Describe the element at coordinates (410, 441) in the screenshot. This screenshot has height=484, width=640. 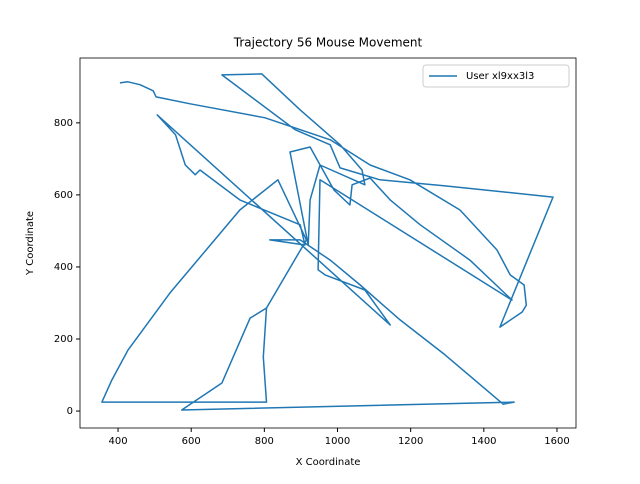
I see `x-tick-label: 1200` at that location.